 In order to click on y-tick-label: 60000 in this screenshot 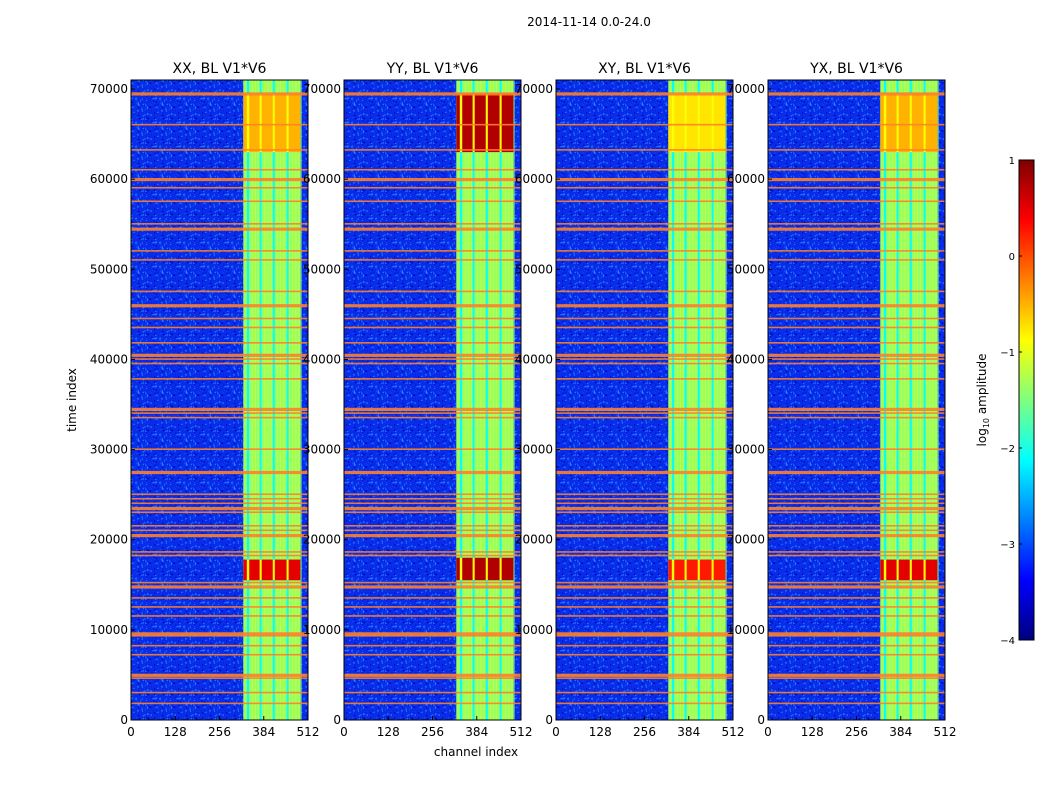, I will do `click(534, 179)`.